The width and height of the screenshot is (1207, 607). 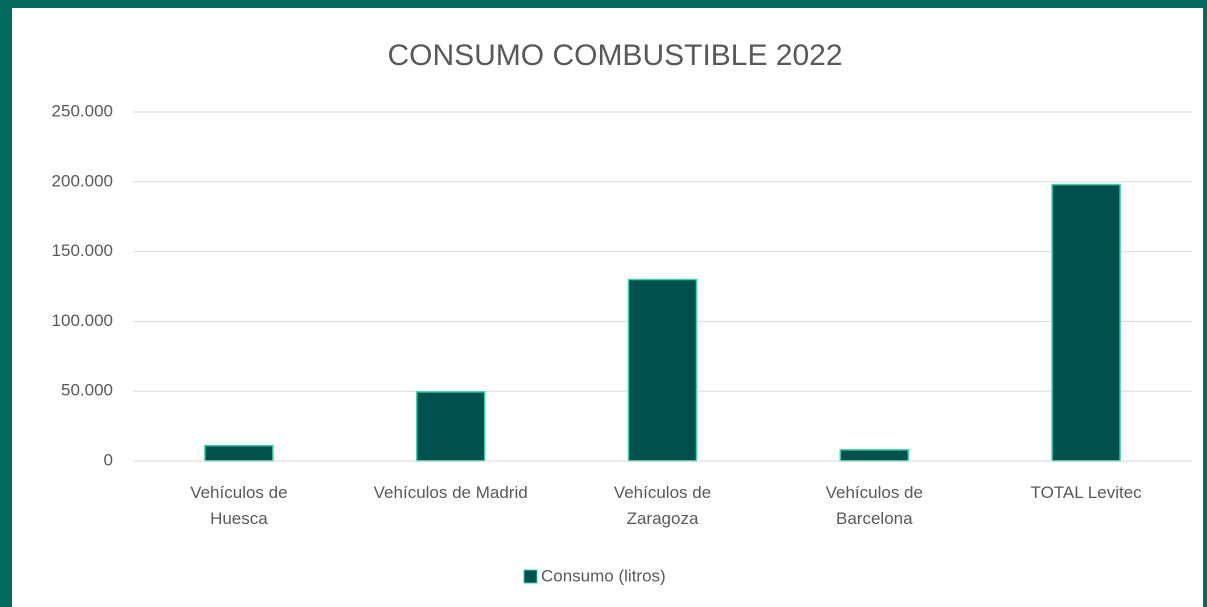 I want to click on legend-label: Consumo (litros), so click(x=603, y=575).